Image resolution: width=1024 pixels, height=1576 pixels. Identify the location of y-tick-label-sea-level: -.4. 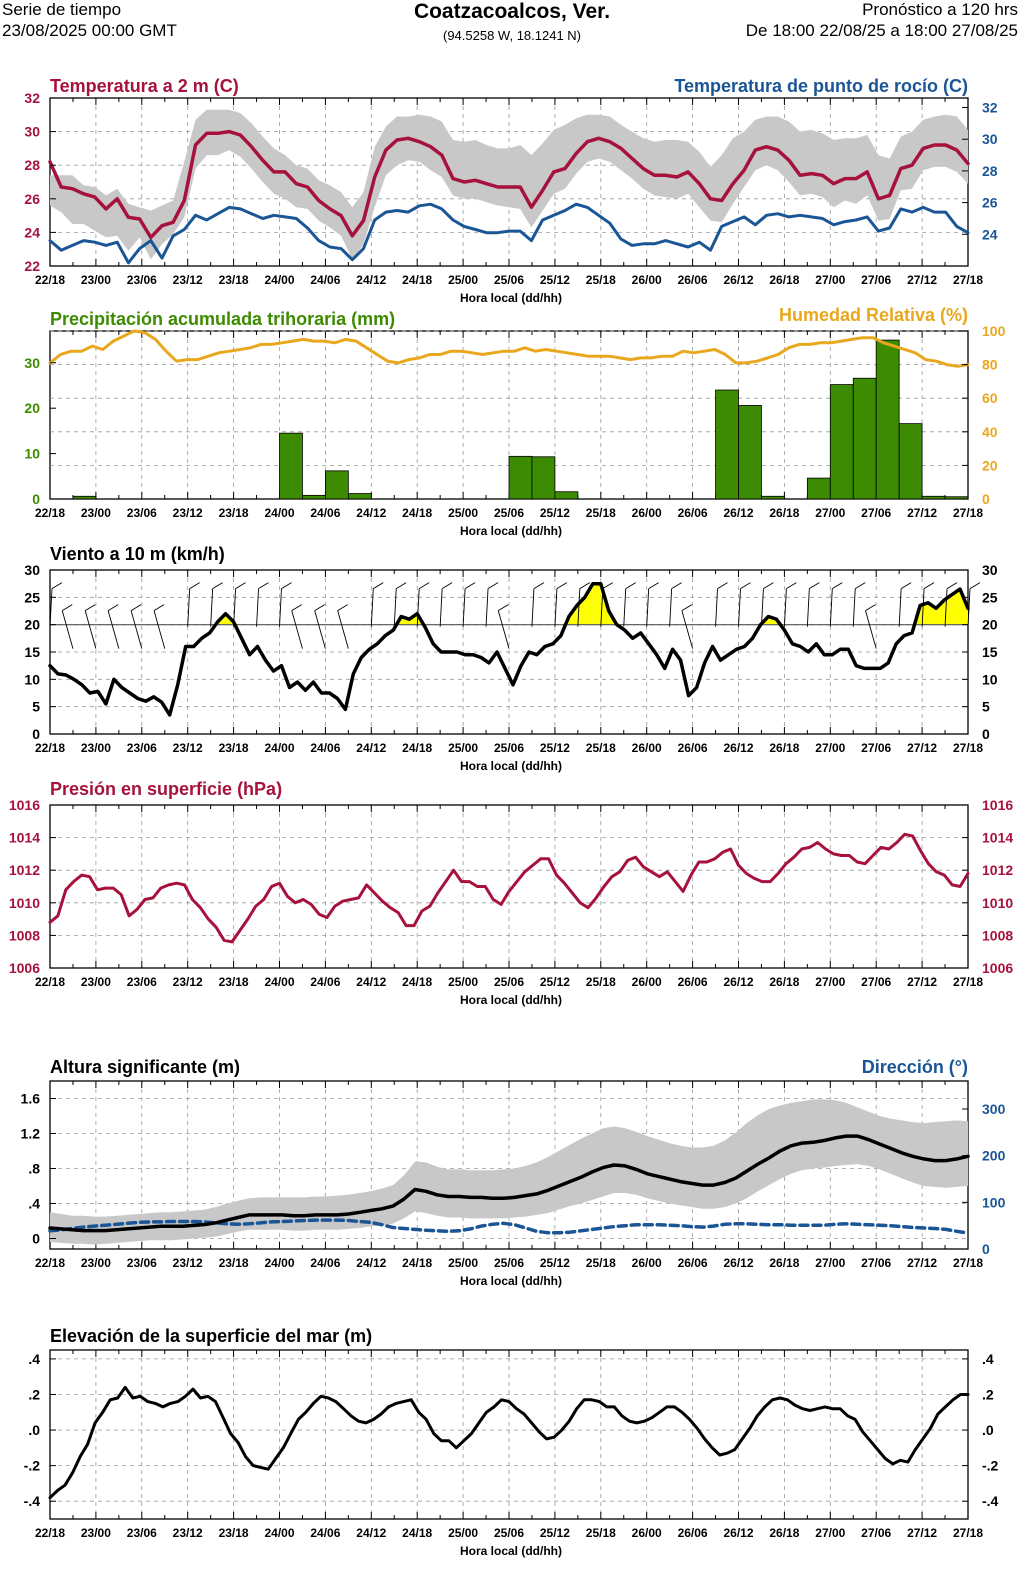
(32, 1501).